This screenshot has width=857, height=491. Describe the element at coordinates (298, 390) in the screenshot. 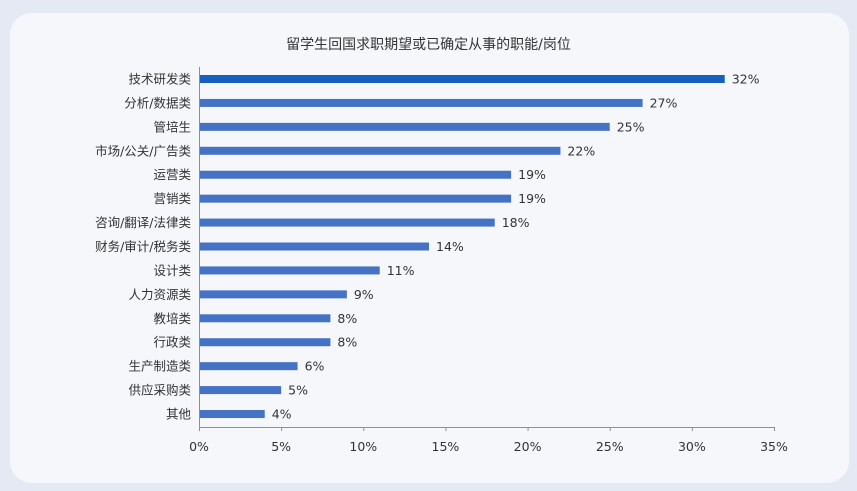

I see `value-label: 5%` at that location.